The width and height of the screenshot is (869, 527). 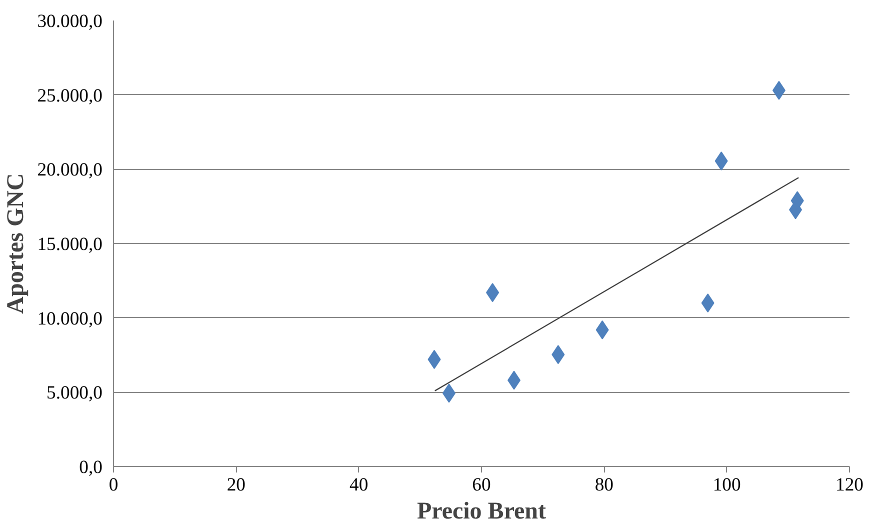 What do you see at coordinates (69, 95) in the screenshot?
I see `y-tick-label: 25.000,0` at bounding box center [69, 95].